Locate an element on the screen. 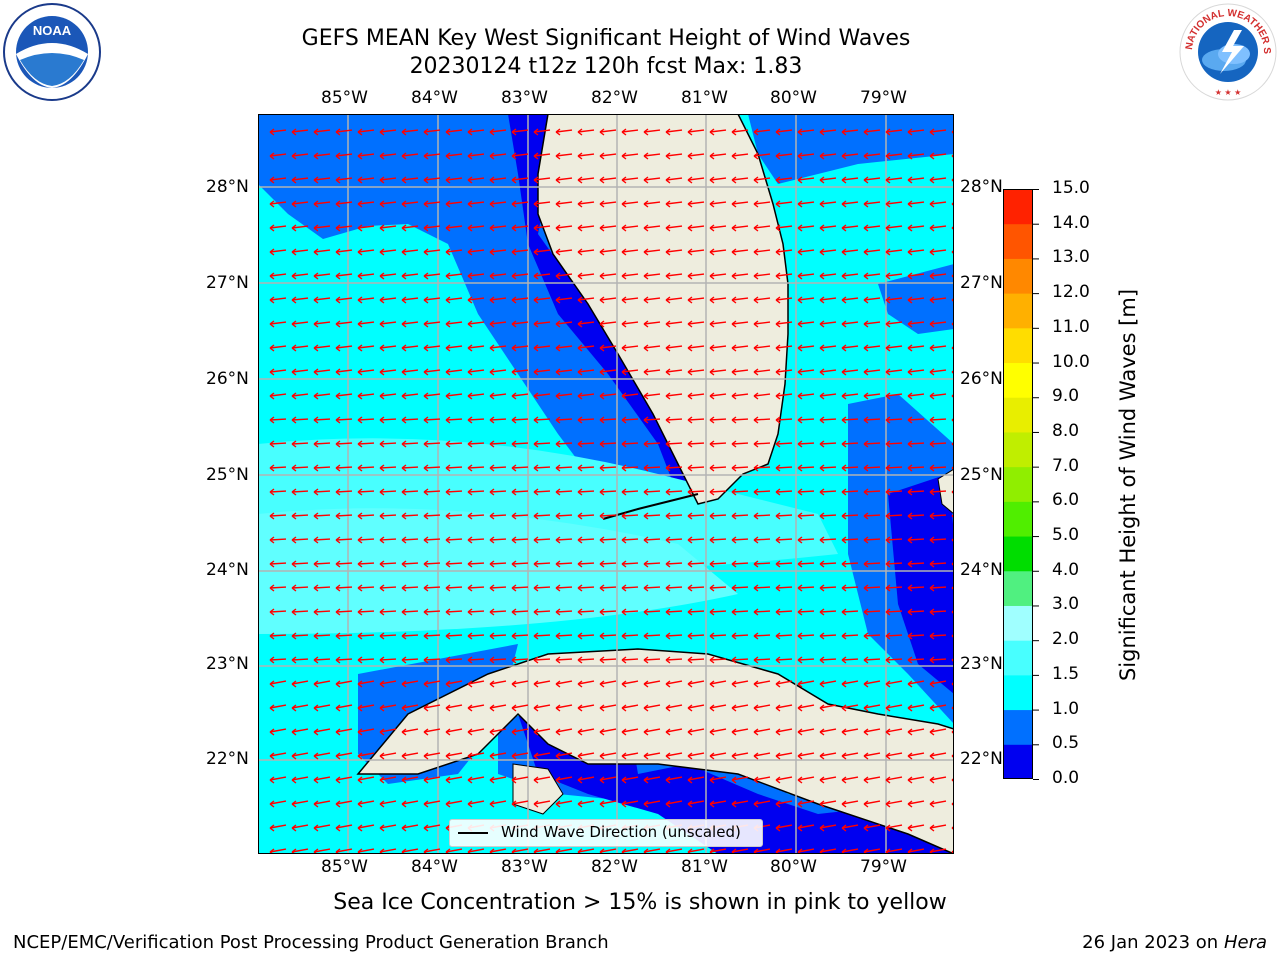 The image size is (1280, 960). colorbar-tick-label: 1.0 is located at coordinates (1066, 708).